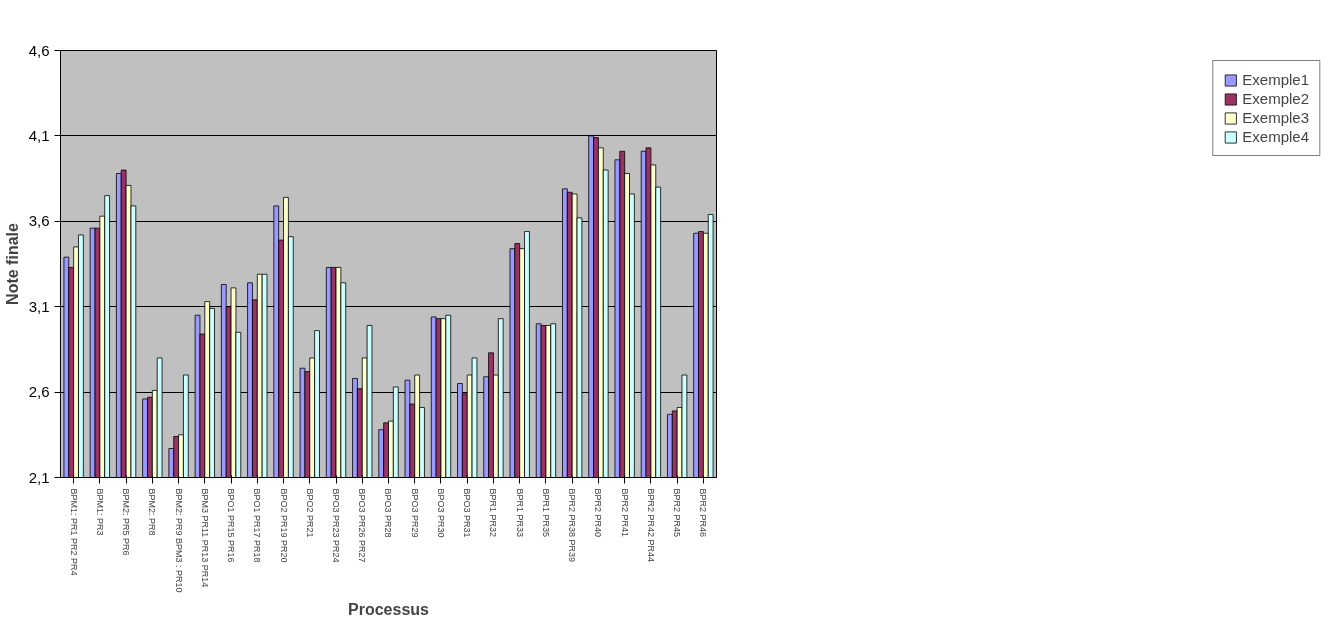  What do you see at coordinates (73, 532) in the screenshot?
I see `x-tick-label: BPM1: PR1 PR2 PR4` at bounding box center [73, 532].